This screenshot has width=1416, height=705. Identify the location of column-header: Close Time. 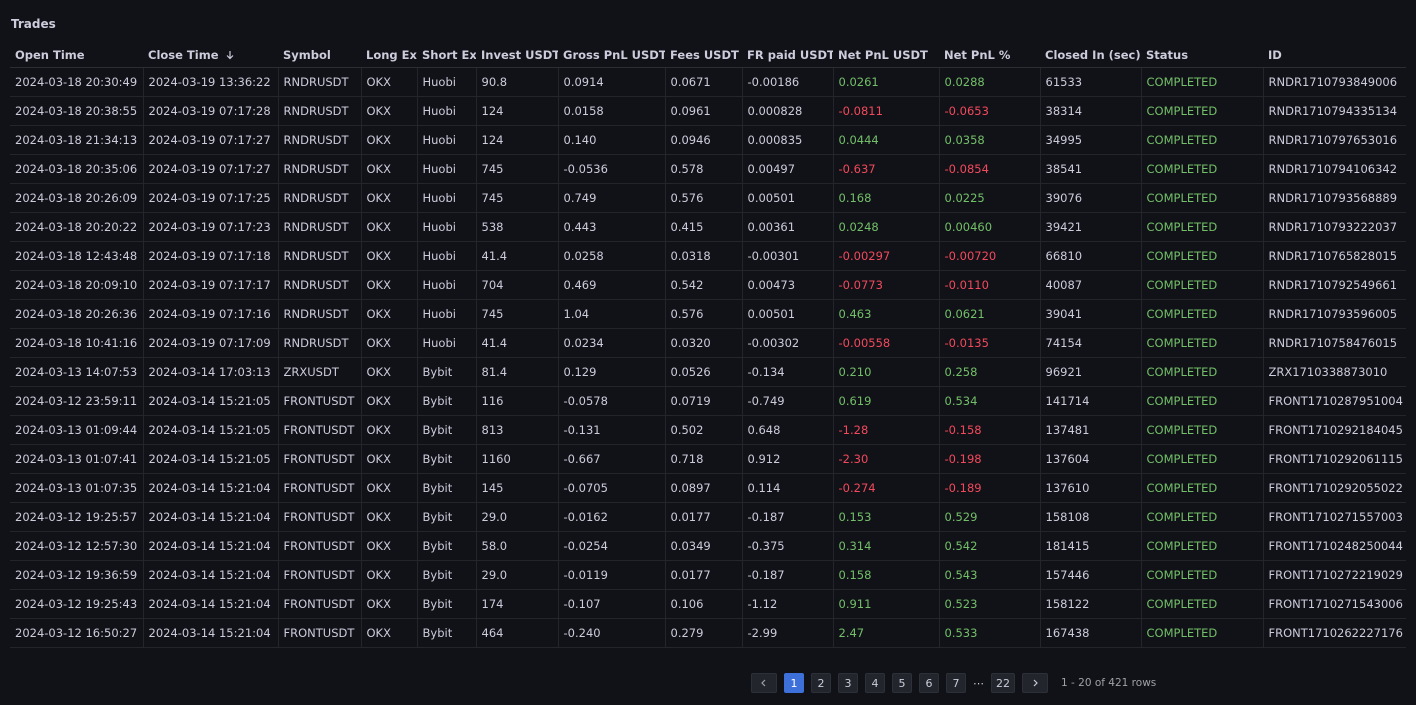
(210, 55).